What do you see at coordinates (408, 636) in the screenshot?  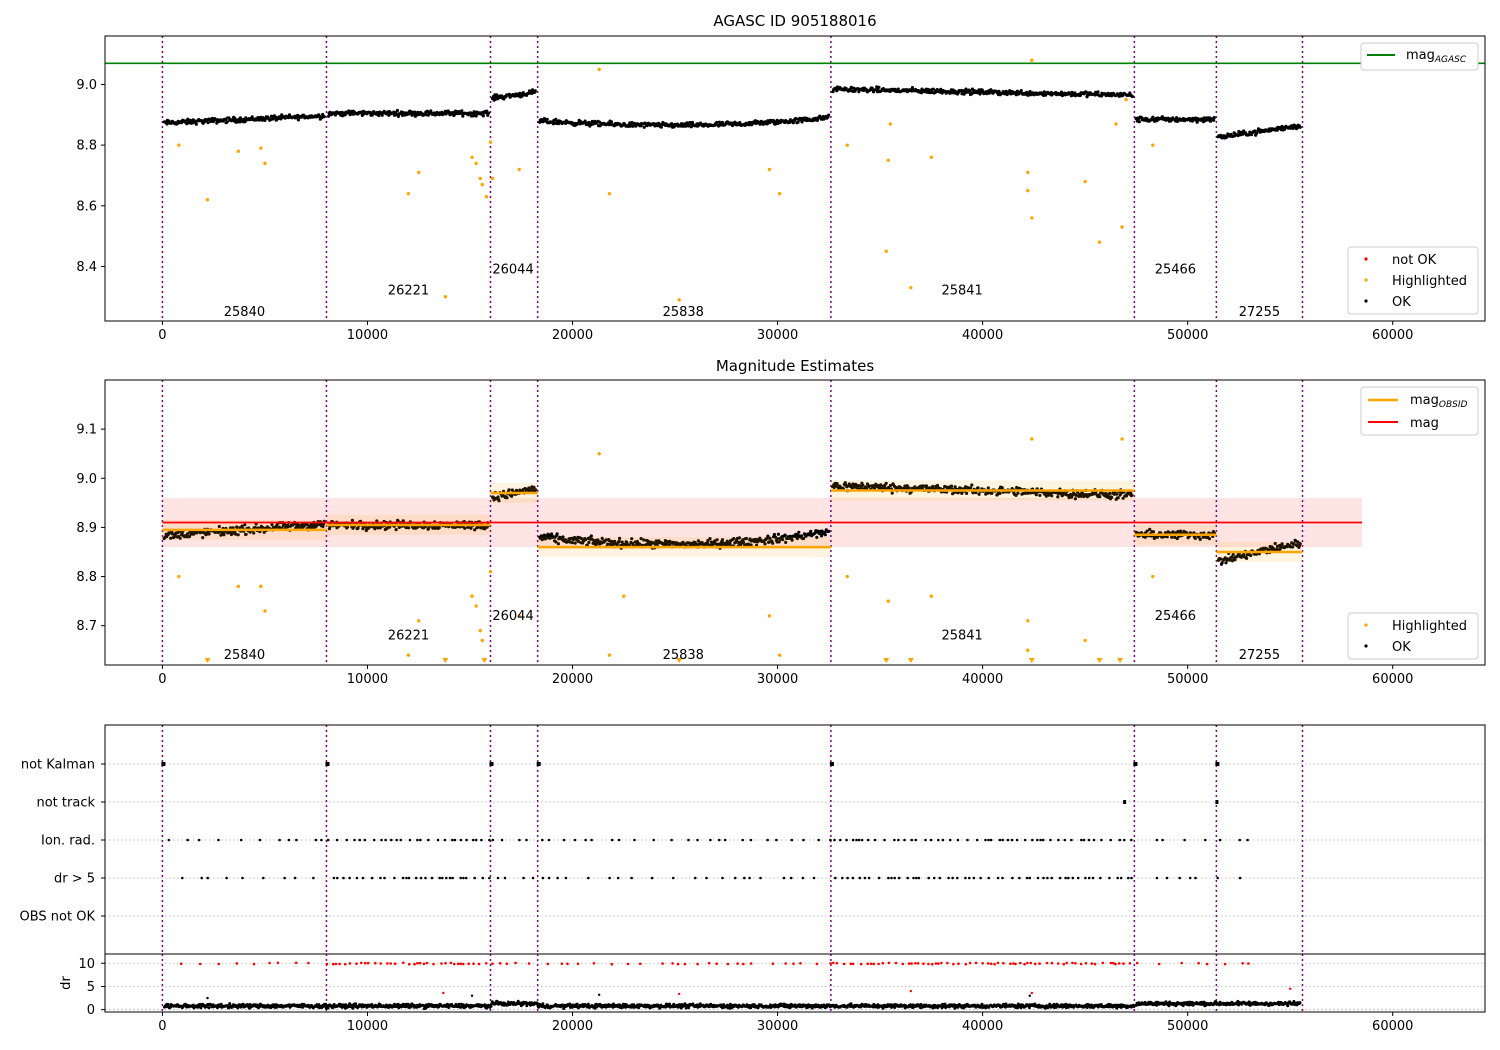 I see `obsid-label-26221: 26221` at bounding box center [408, 636].